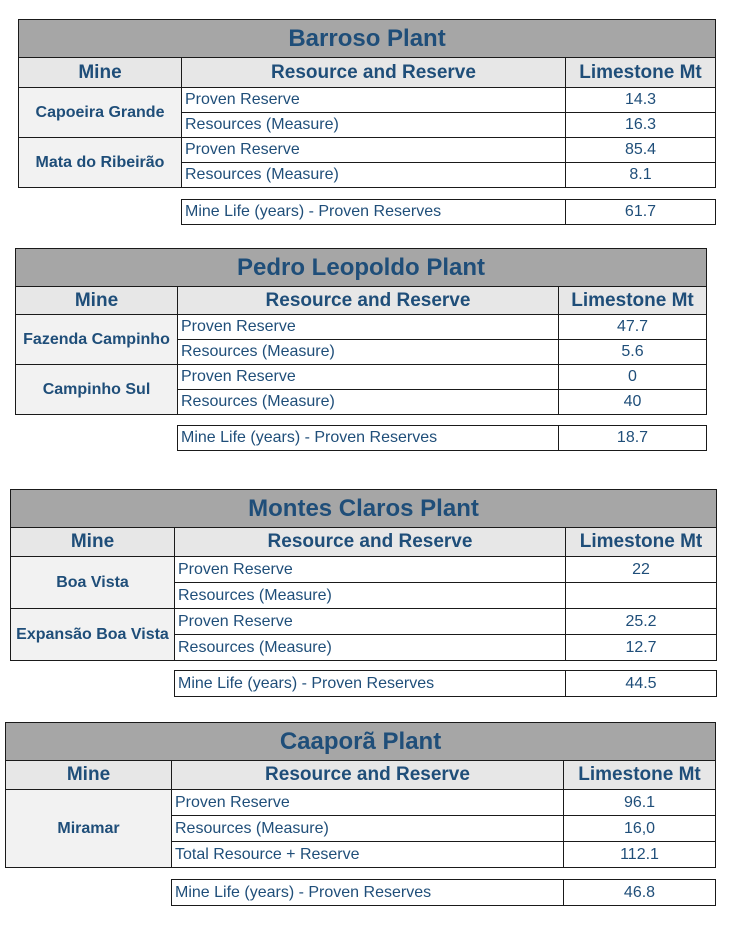 The height and width of the screenshot is (929, 730). I want to click on plant-title: Montes Claros Plant, so click(363, 508).